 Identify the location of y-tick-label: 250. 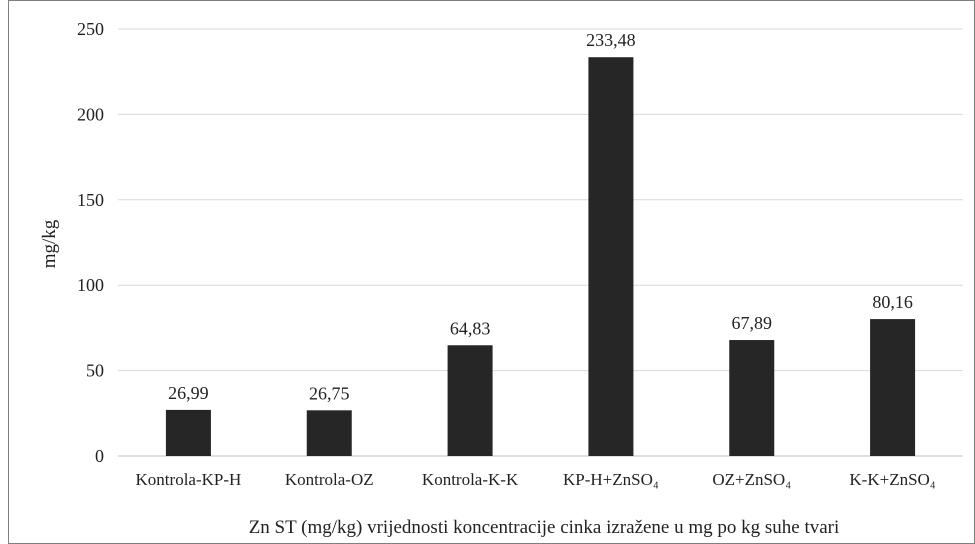
(90, 29).